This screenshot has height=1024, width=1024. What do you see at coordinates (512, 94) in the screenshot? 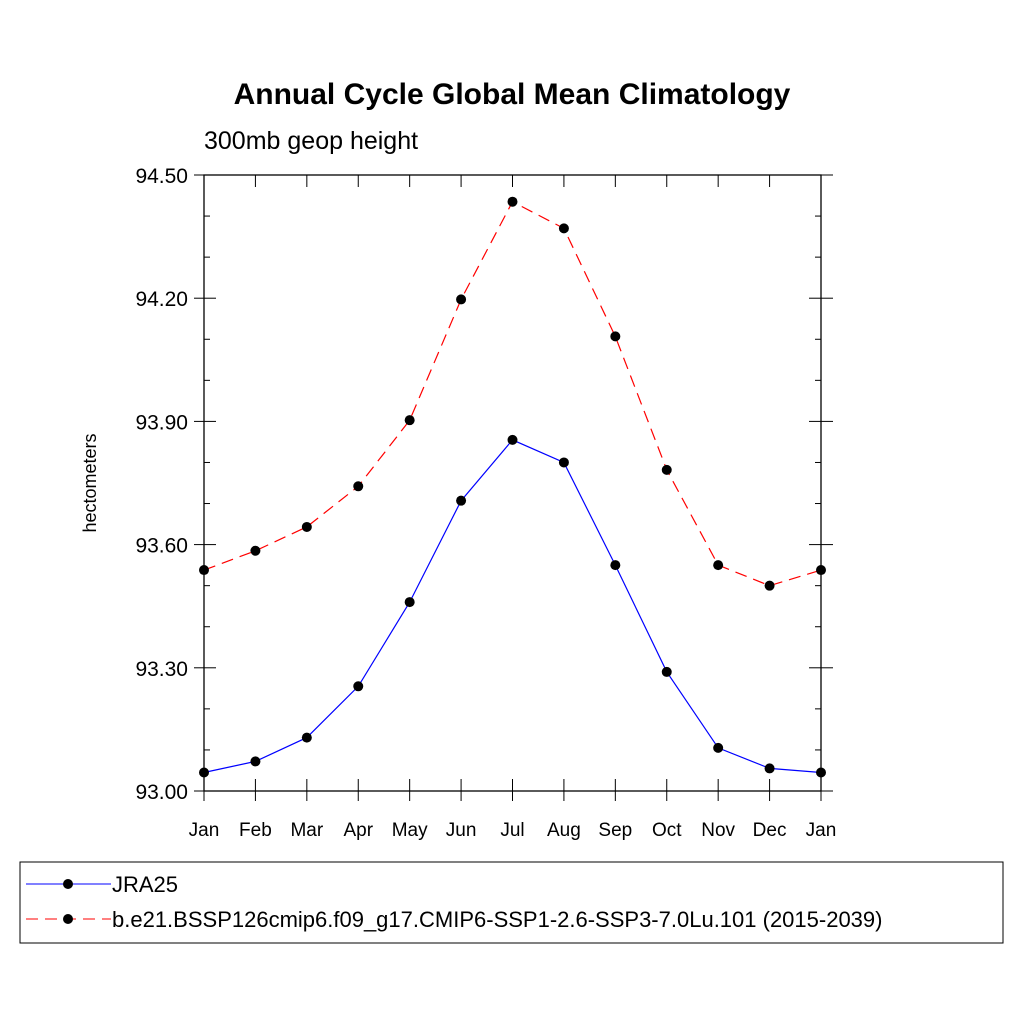
I see `chart-title: Annual Cycle Global Mean Climatology` at bounding box center [512, 94].